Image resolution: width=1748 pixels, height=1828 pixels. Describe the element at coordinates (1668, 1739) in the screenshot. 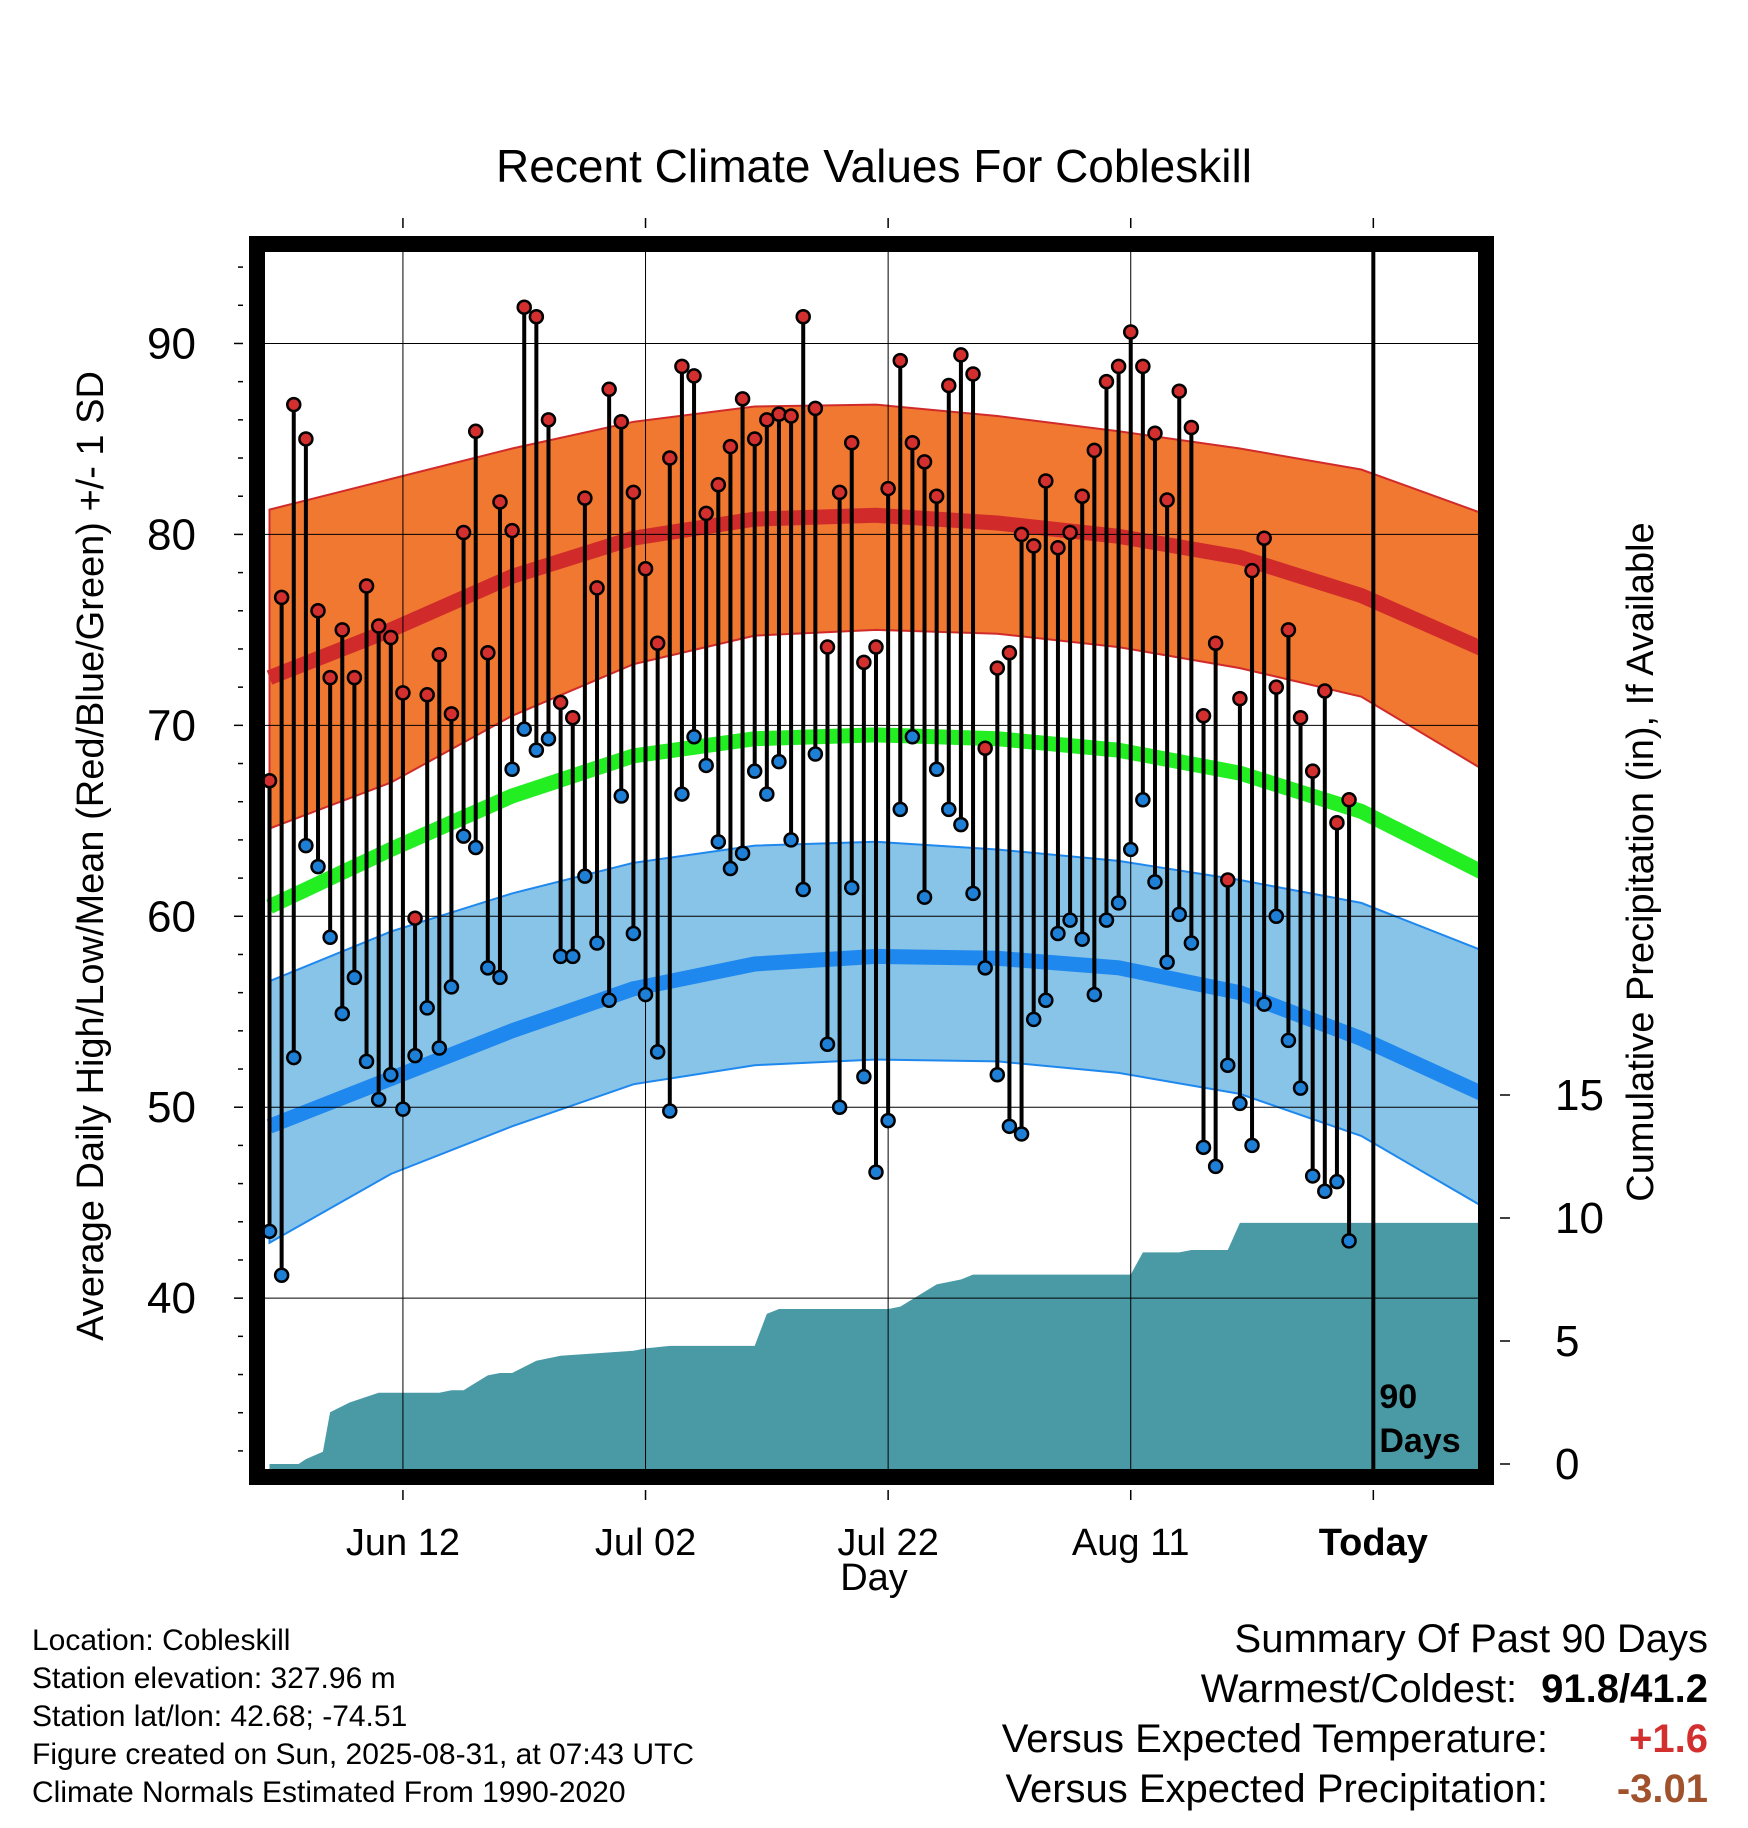

I see `temp-value: +1.6` at that location.